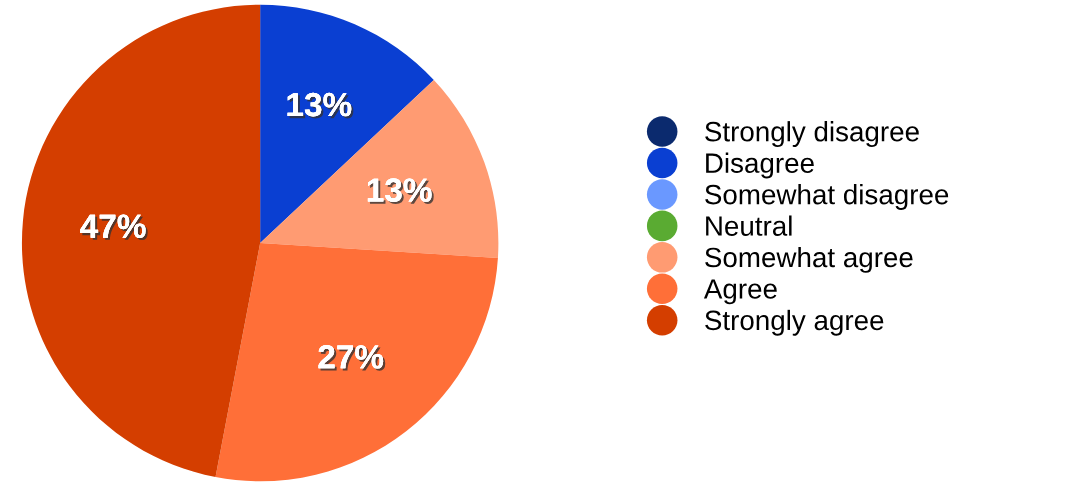 This screenshot has width=1084, height=486. What do you see at coordinates (812, 134) in the screenshot?
I see `legend-label: Strongly disagree` at bounding box center [812, 134].